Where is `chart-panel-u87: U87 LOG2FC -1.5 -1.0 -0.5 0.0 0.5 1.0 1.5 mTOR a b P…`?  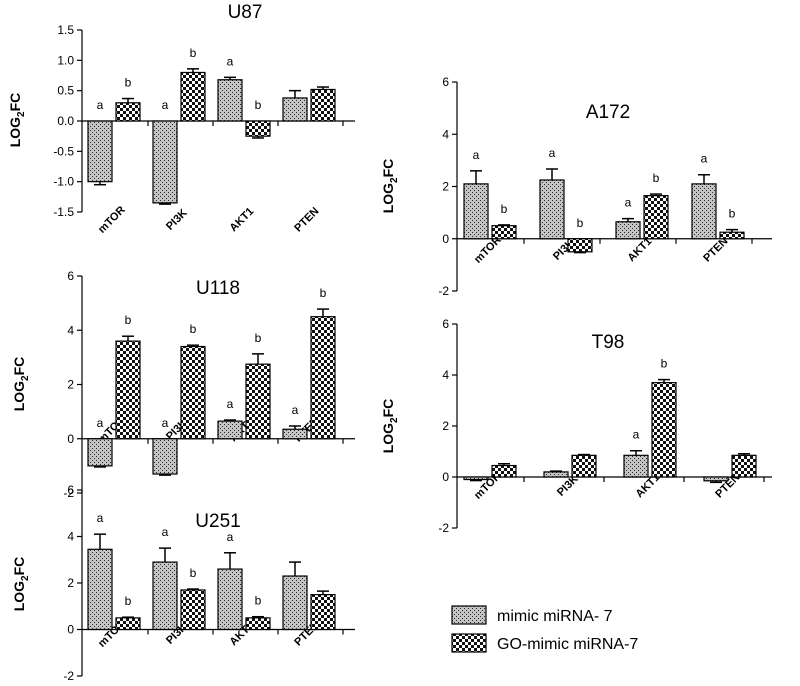
chart-panel-u87: U87 LOG2FC -1.5 -1.0 -0.5 0.0 0.5 1.0 1.5 mTOR a b P… is located at coordinates (181, 119).